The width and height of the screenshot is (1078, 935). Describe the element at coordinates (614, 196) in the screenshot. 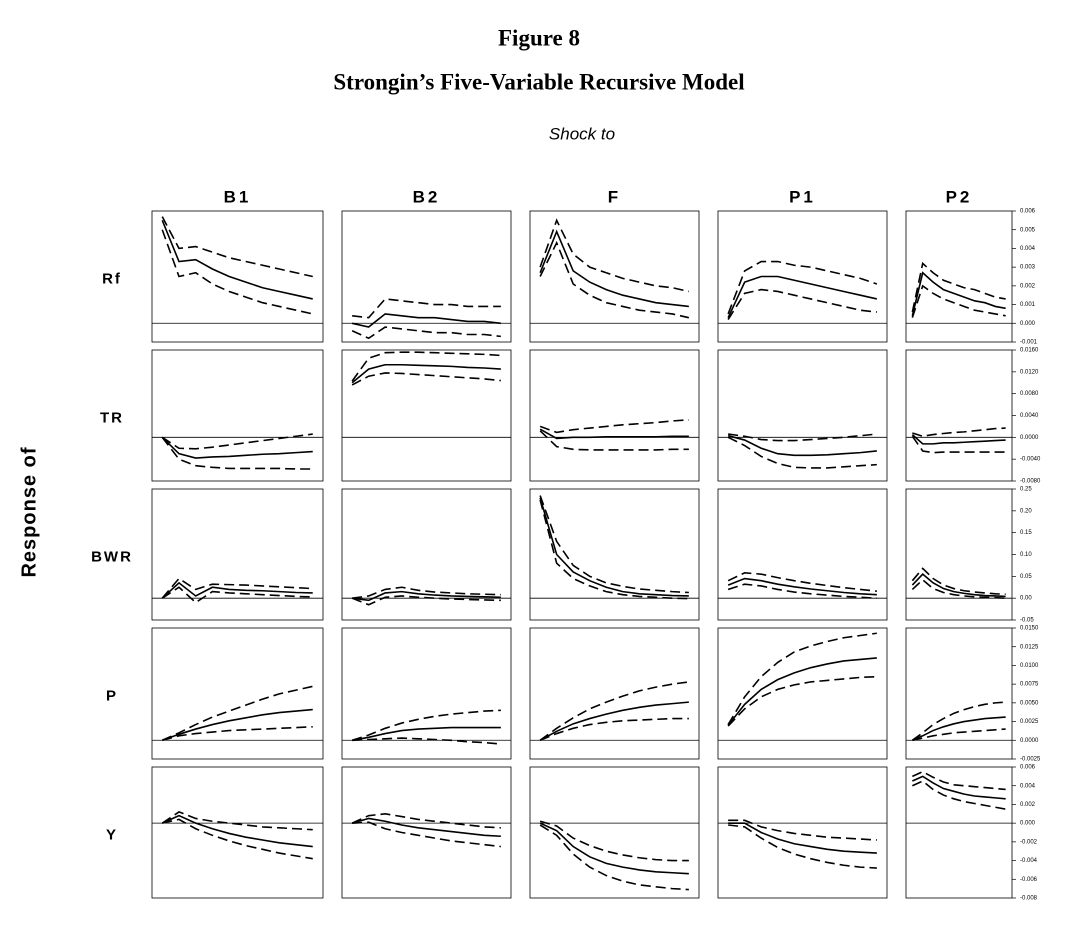

I see `column-label: F` at that location.